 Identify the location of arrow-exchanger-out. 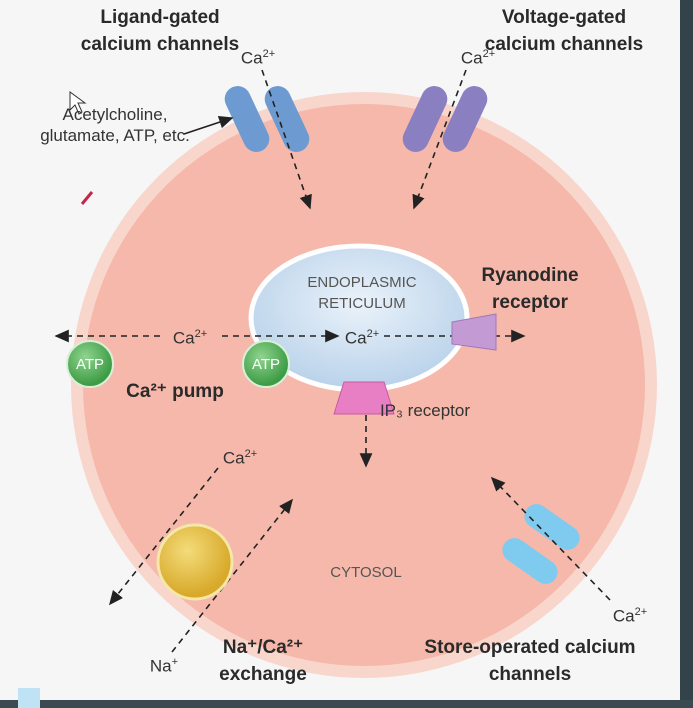
(164, 536).